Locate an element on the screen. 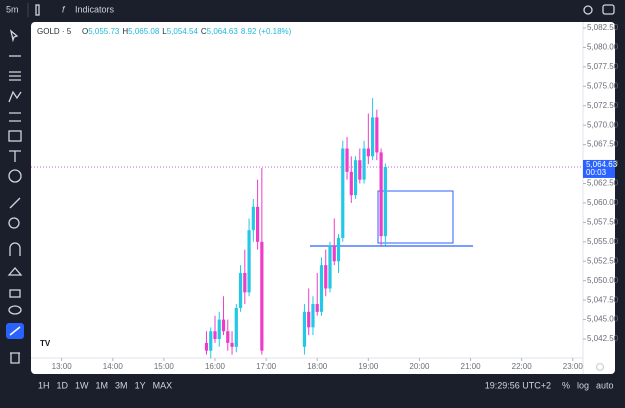 The height and width of the screenshot is (408, 625). y-tick-label: 5,045.00 is located at coordinates (603, 319).